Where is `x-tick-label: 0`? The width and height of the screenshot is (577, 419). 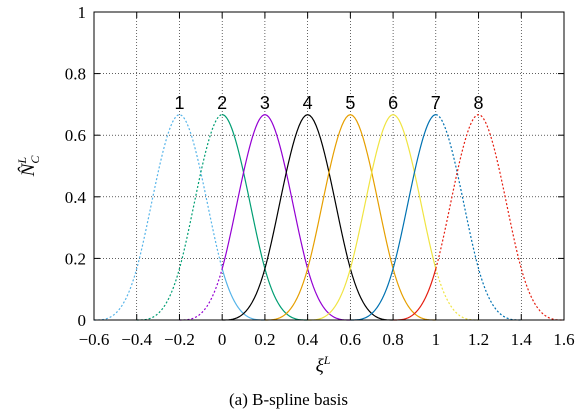
x-tick-label: 0 is located at coordinates (222, 339).